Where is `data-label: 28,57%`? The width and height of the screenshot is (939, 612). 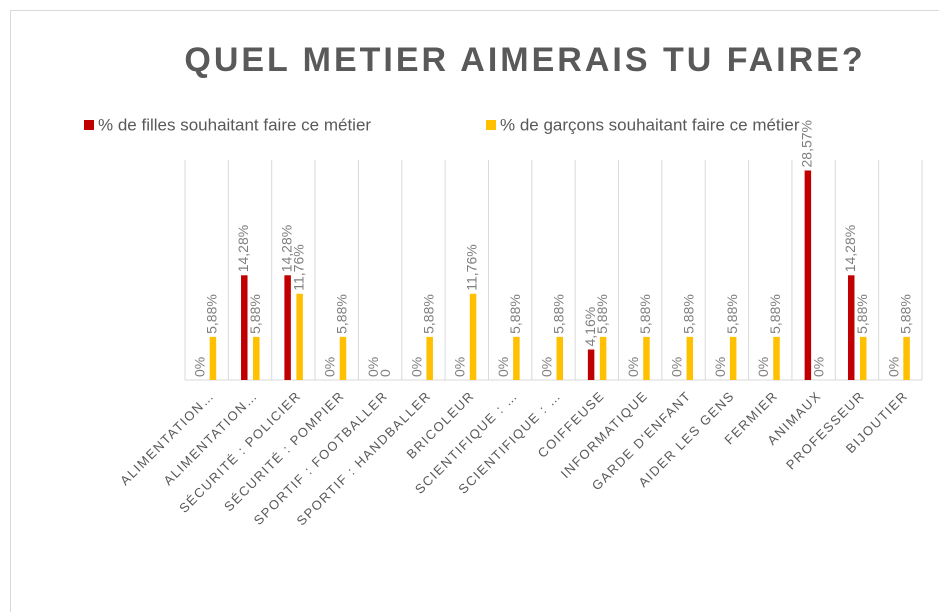 data-label: 28,57% is located at coordinates (807, 143).